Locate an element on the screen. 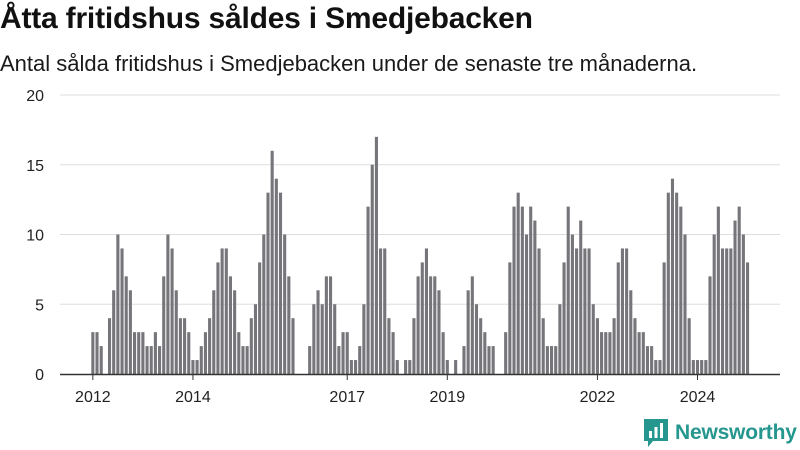 Image resolution: width=800 pixels, height=450 pixels. y-tick-label: 10 is located at coordinates (35, 236).